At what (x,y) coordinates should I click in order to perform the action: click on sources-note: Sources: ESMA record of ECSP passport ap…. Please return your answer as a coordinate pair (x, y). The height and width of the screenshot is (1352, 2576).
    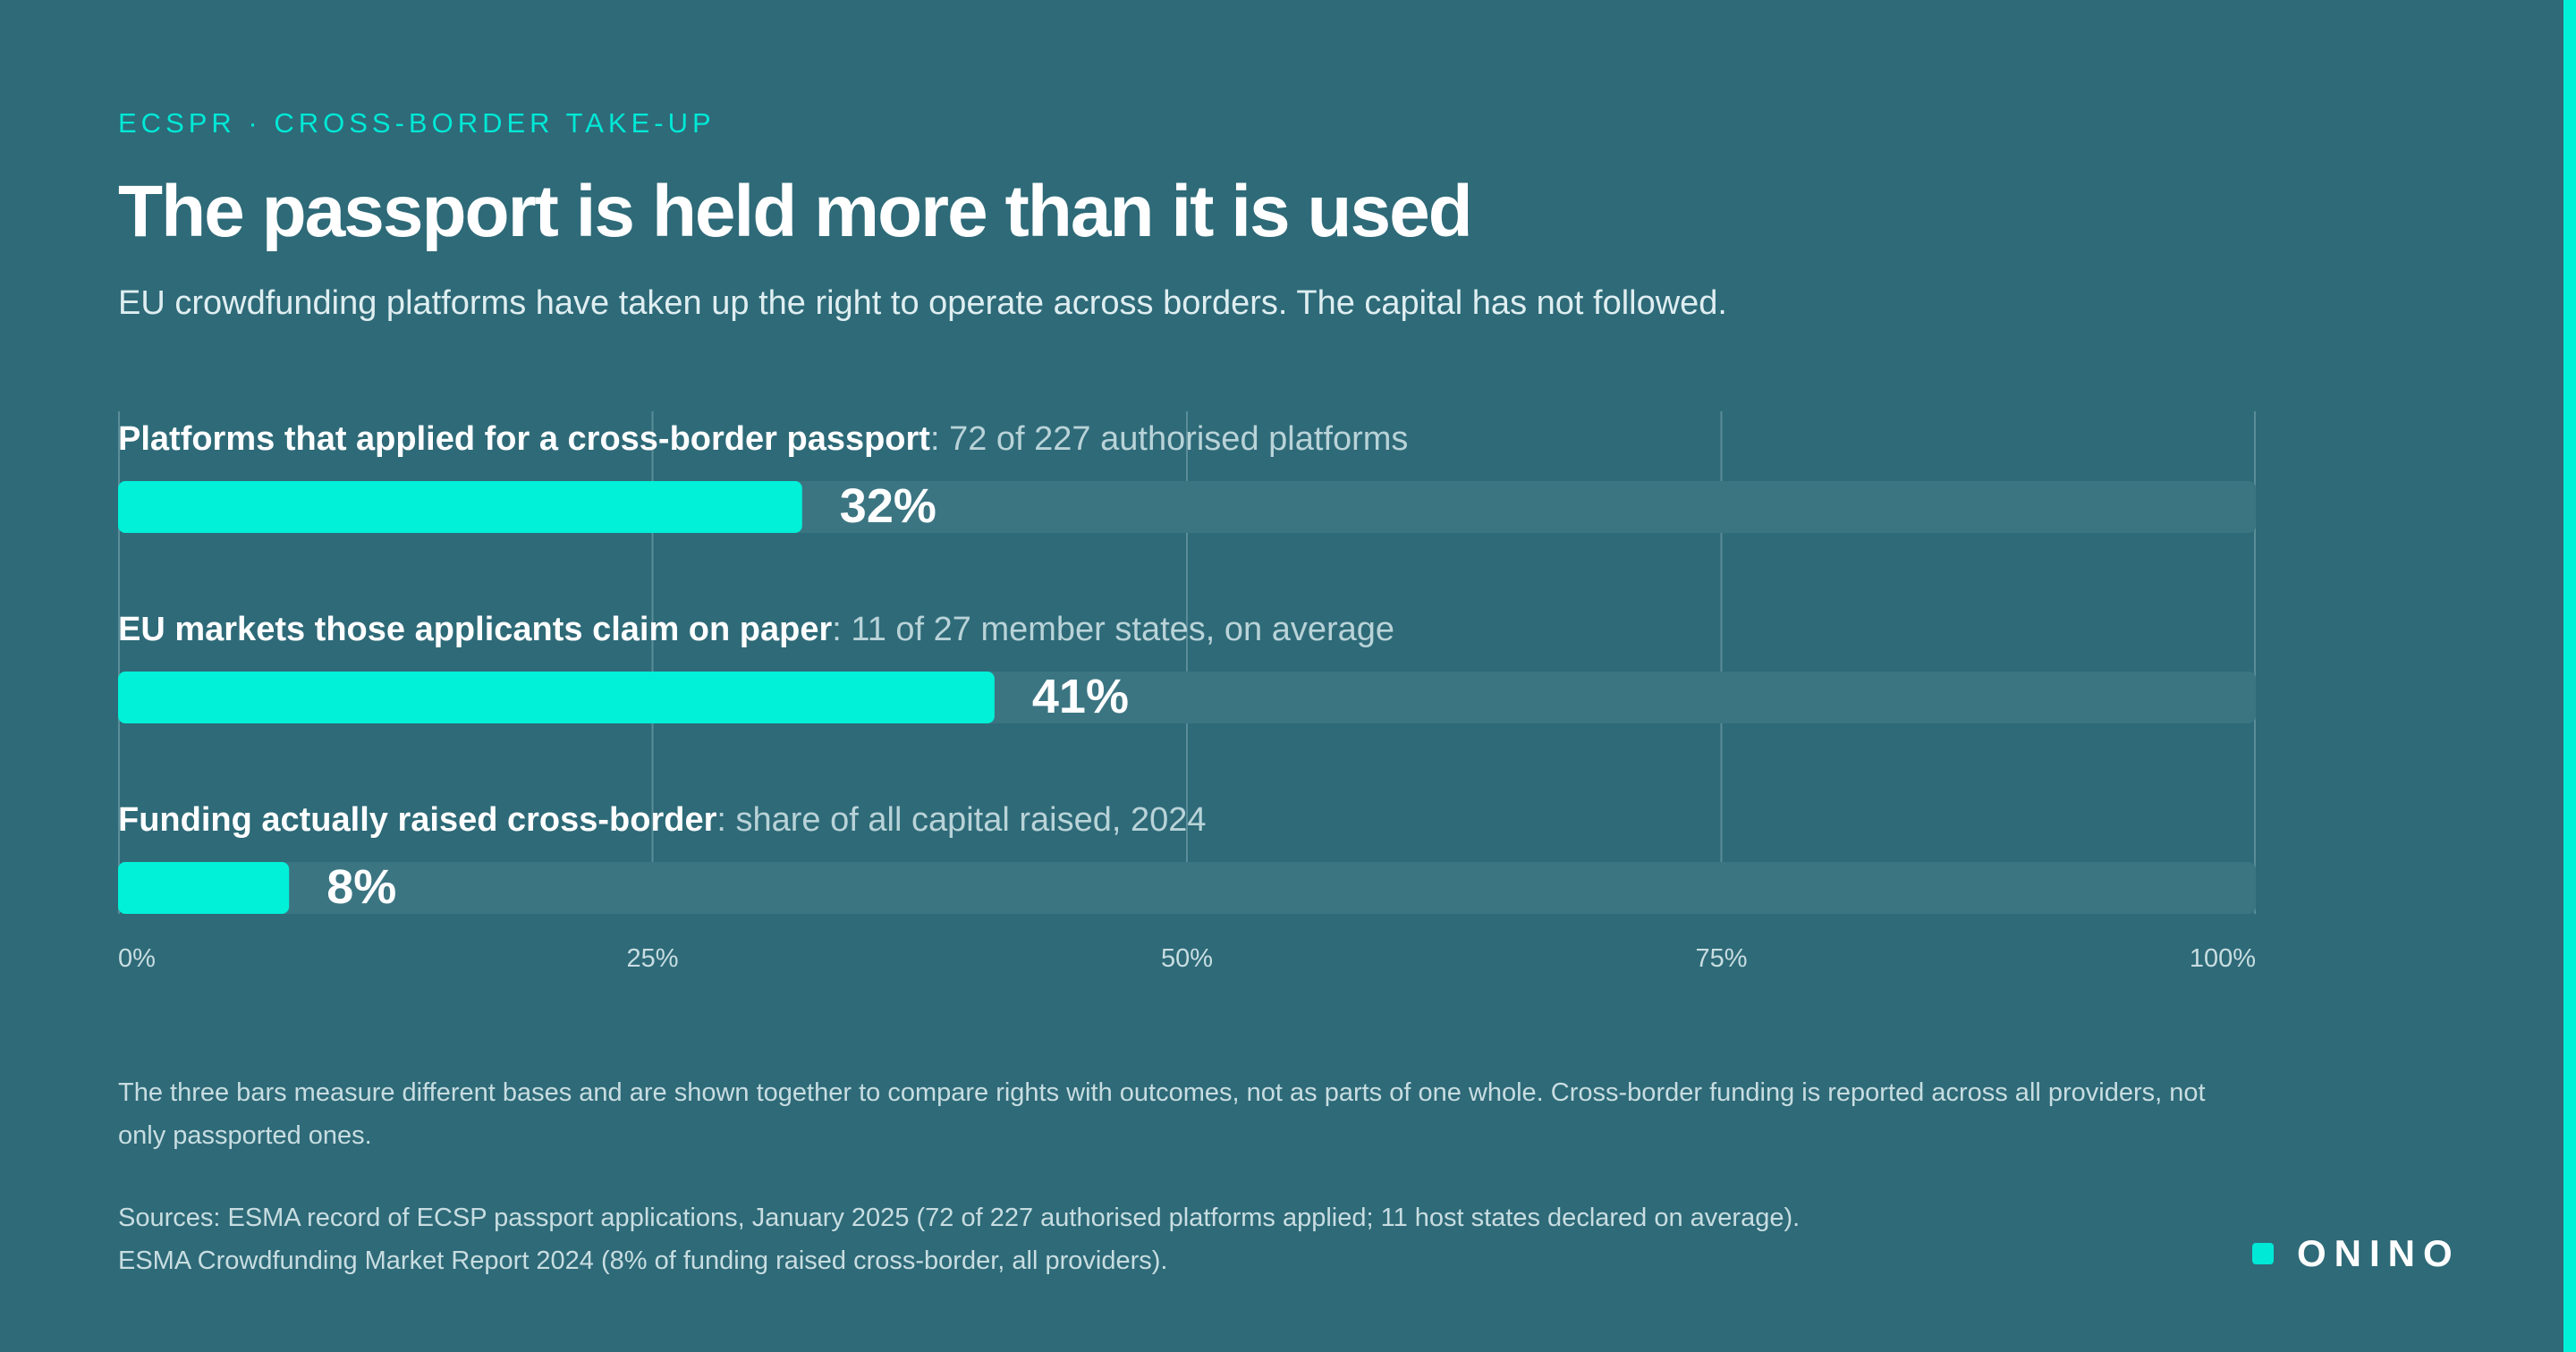
    Looking at the image, I should click on (959, 1239).